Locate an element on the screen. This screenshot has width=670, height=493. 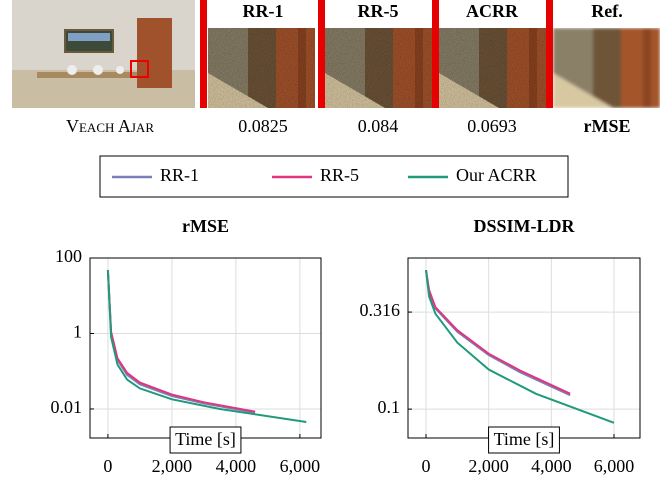
chart-title: DSSIM-LDR is located at coordinates (524, 226).